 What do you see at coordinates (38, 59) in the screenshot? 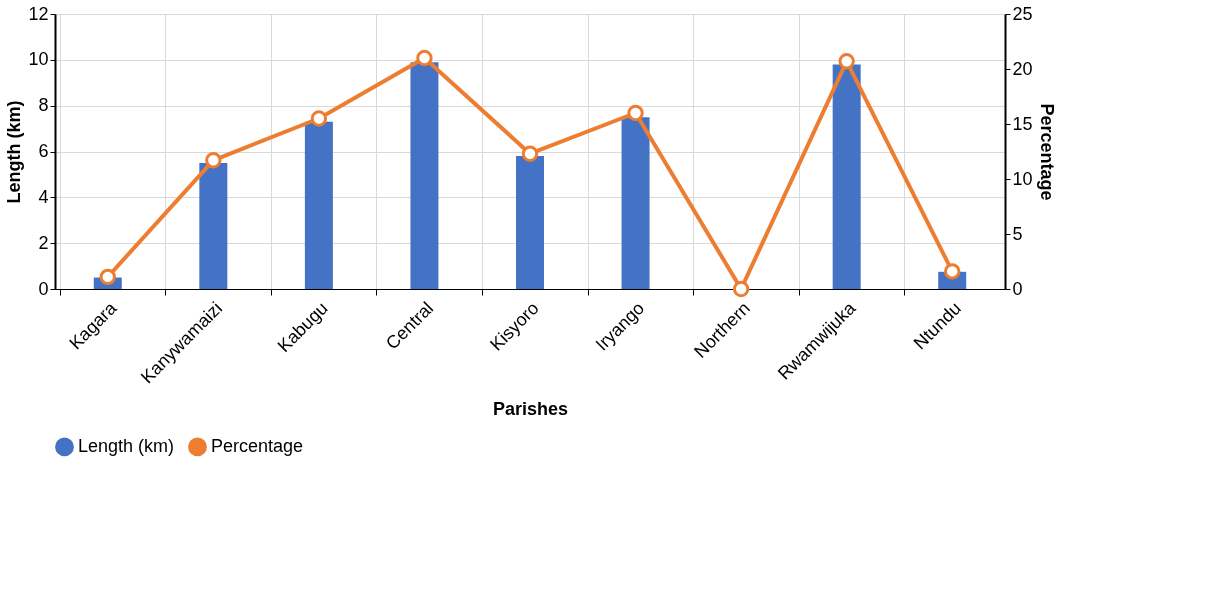
I see `y-tick-label: 10` at bounding box center [38, 59].